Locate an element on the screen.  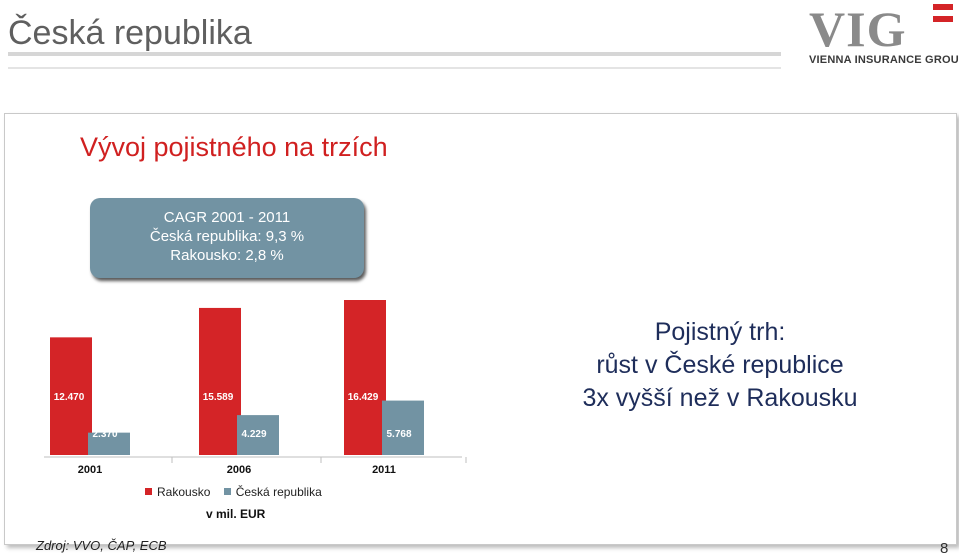
page-number: 8 is located at coordinates (944, 548).